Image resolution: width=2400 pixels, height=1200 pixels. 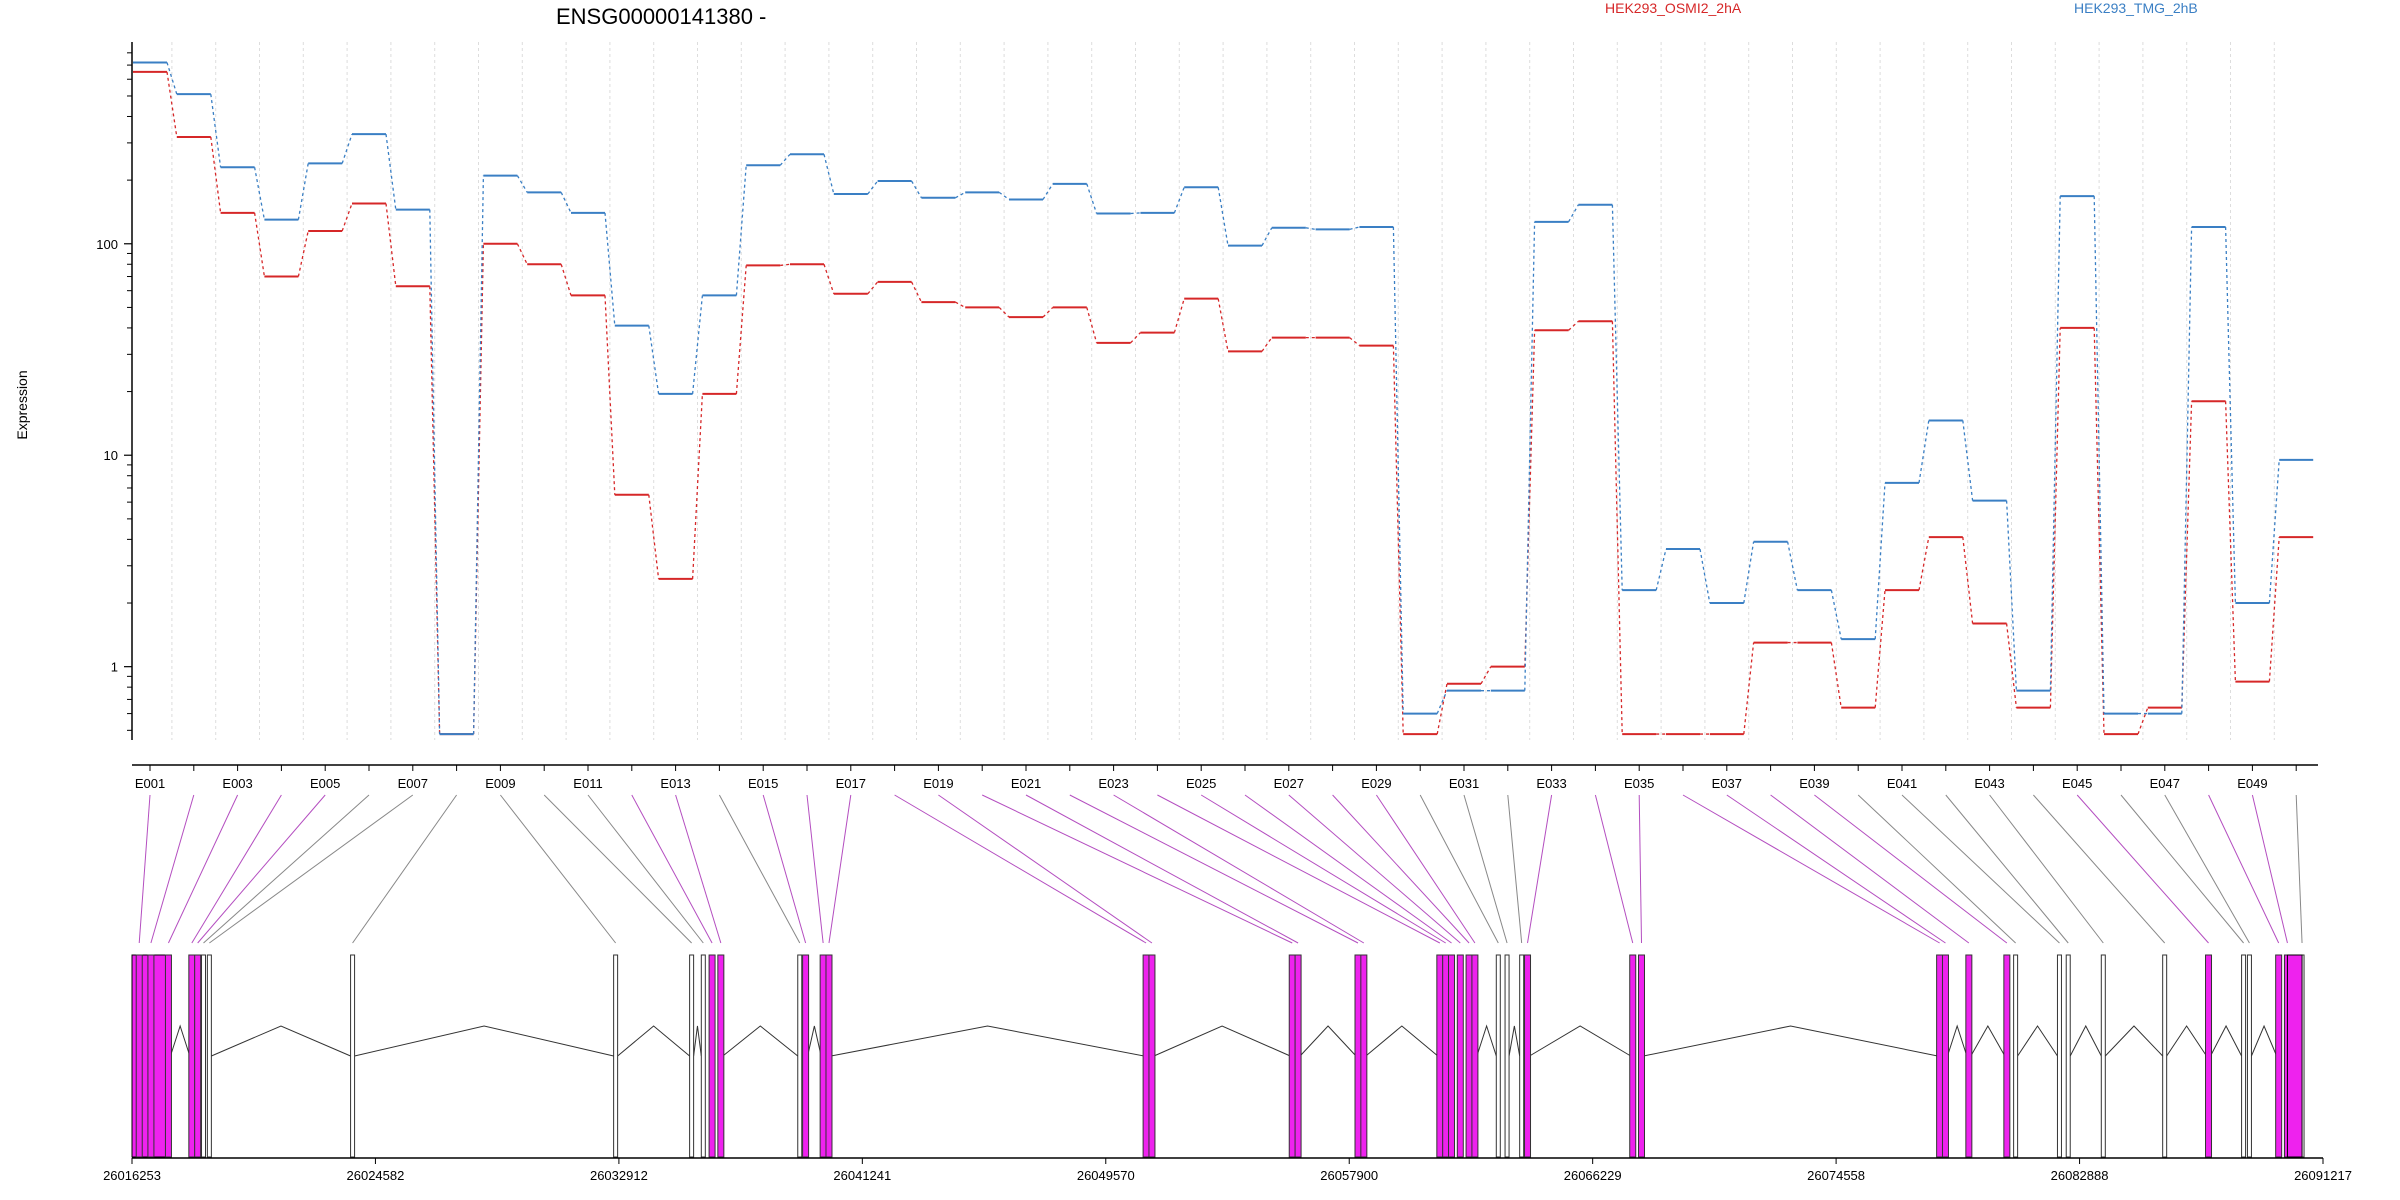 I want to click on x-tick-label: E049, so click(x=2252, y=783).